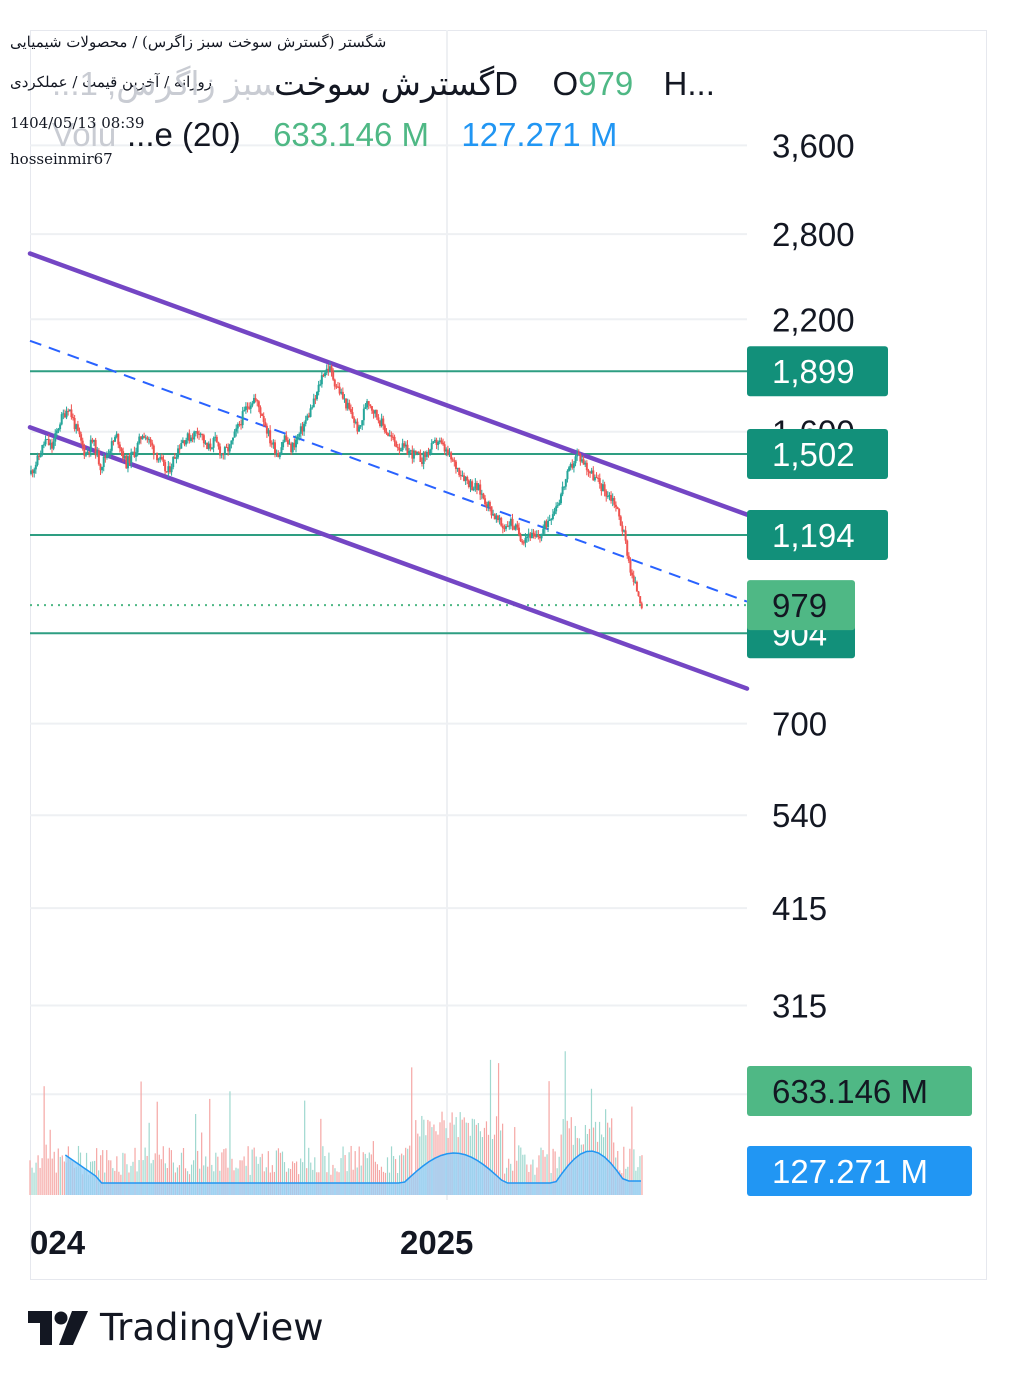 The width and height of the screenshot is (1017, 1386). I want to click on tradingview-wordmark: TradingView, so click(212, 1327).